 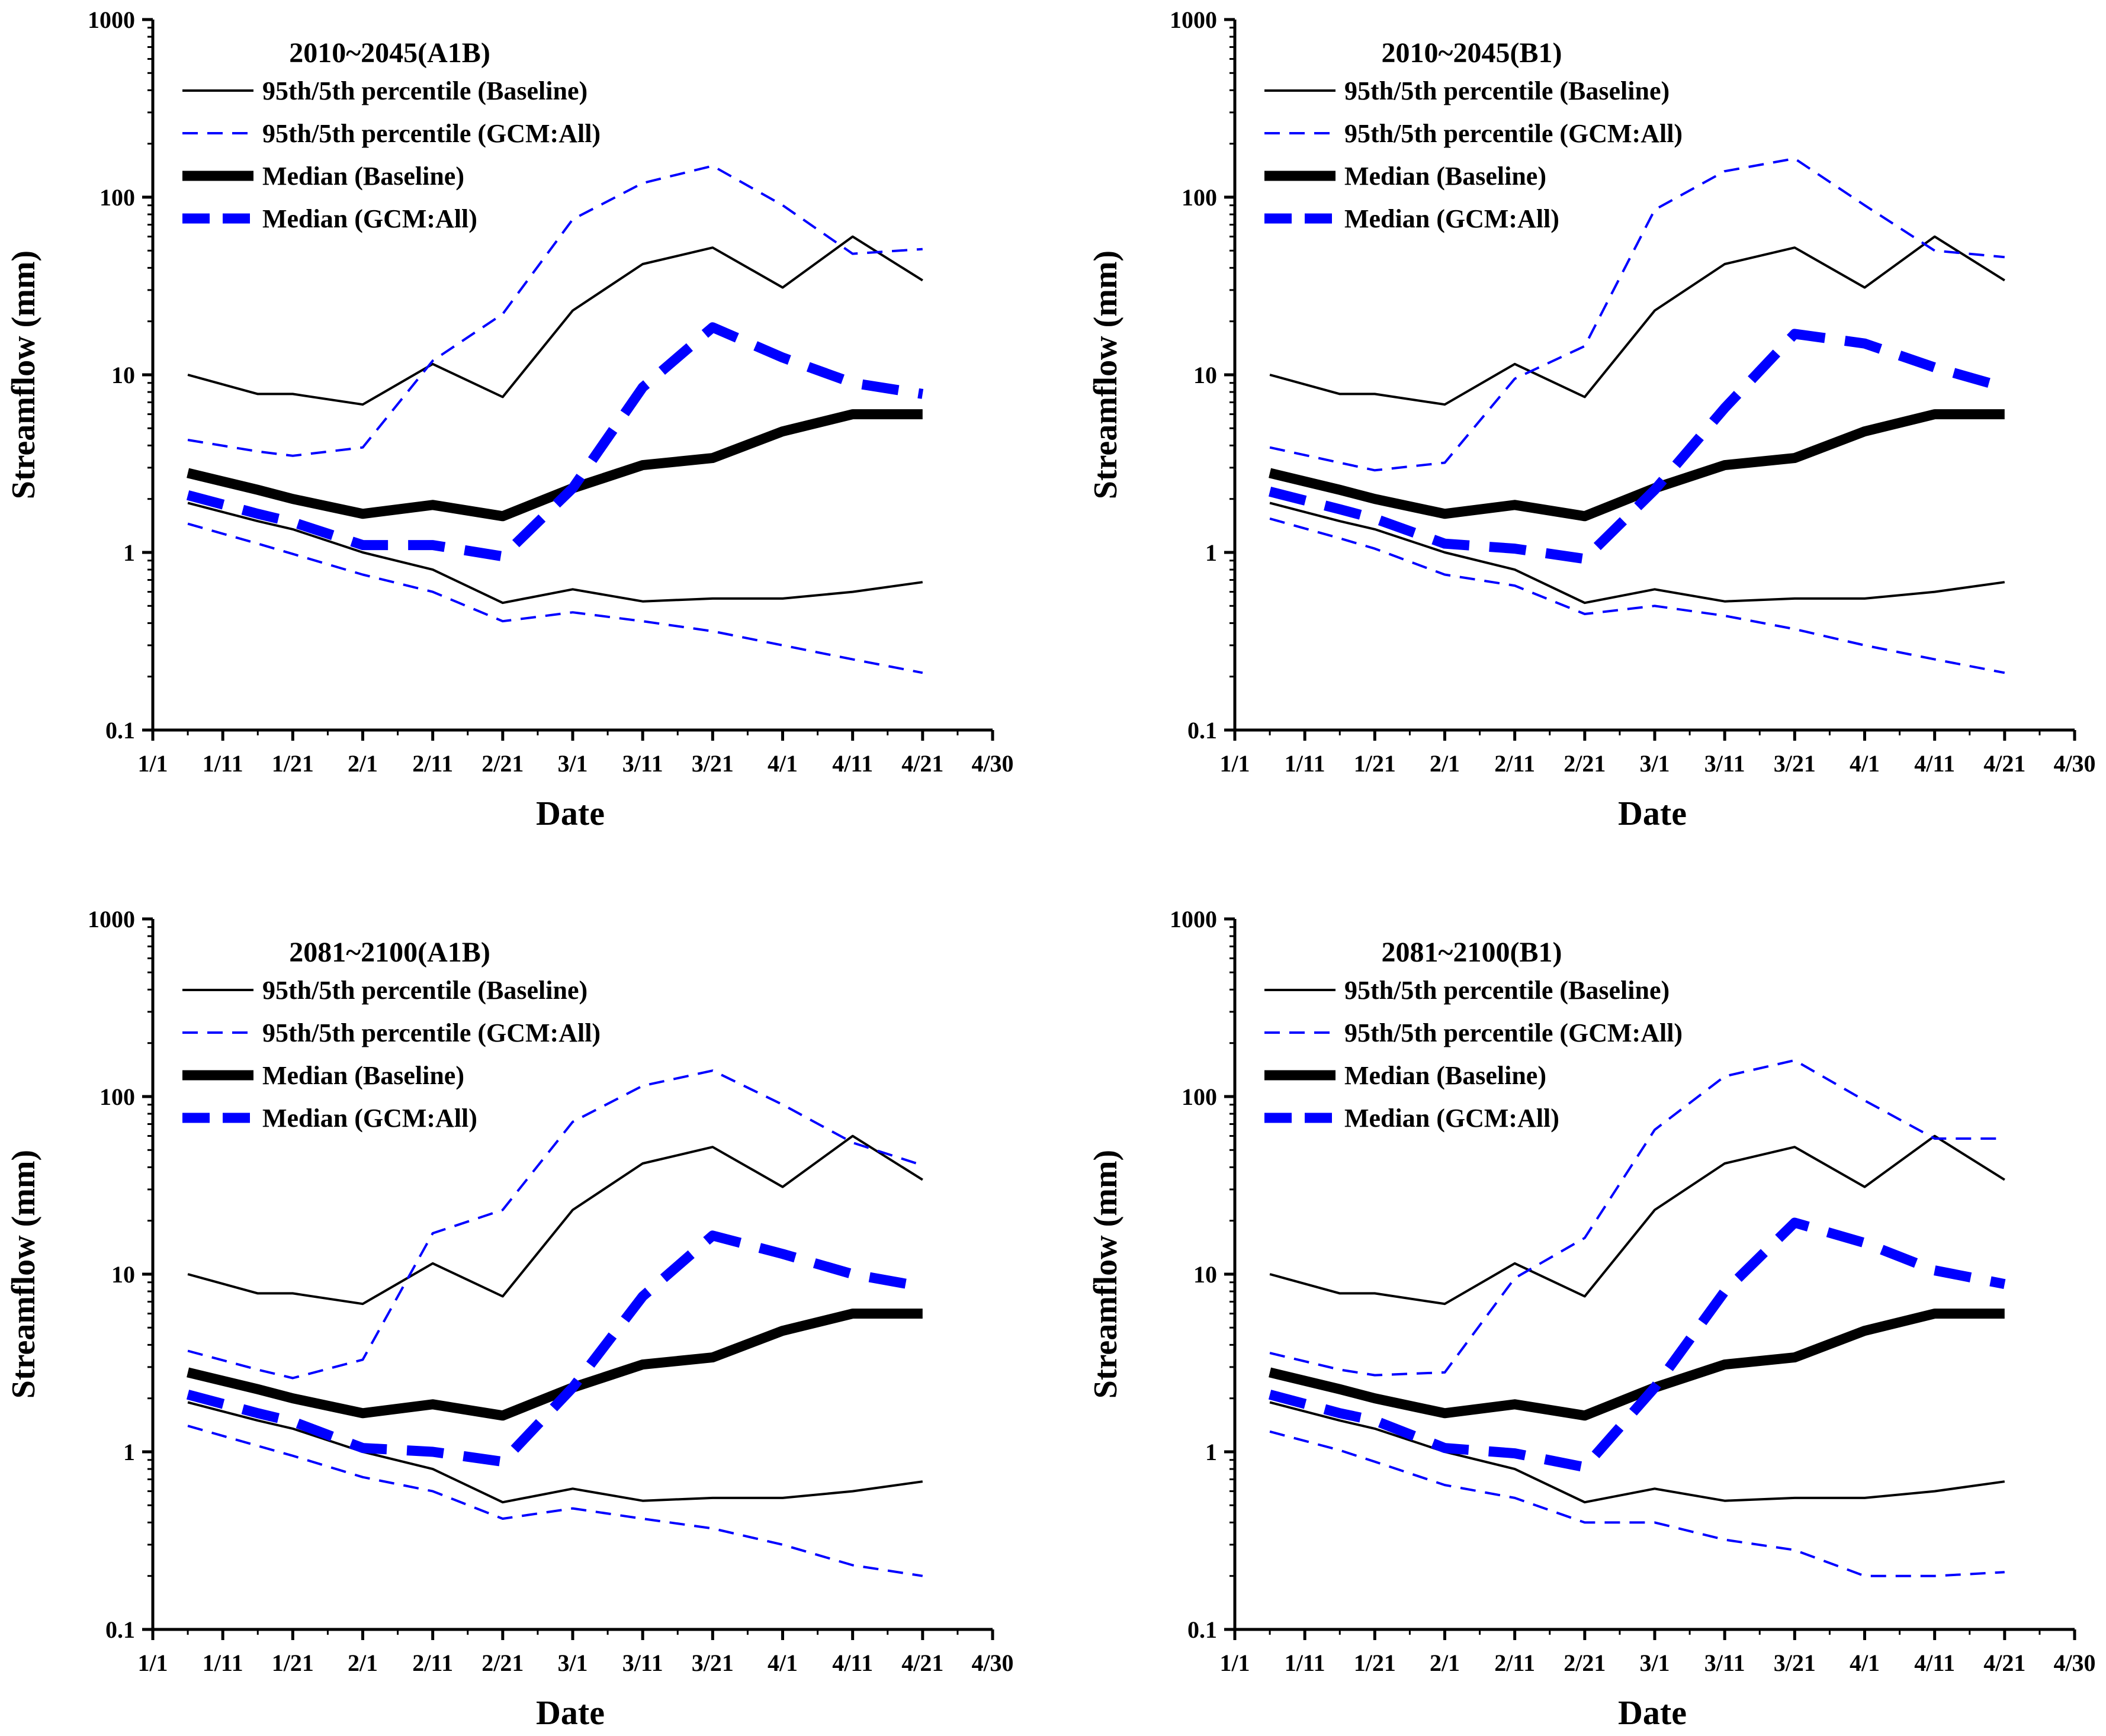 What do you see at coordinates (1472, 53) in the screenshot?
I see `chart-title: 2010~2045(B1)` at bounding box center [1472, 53].